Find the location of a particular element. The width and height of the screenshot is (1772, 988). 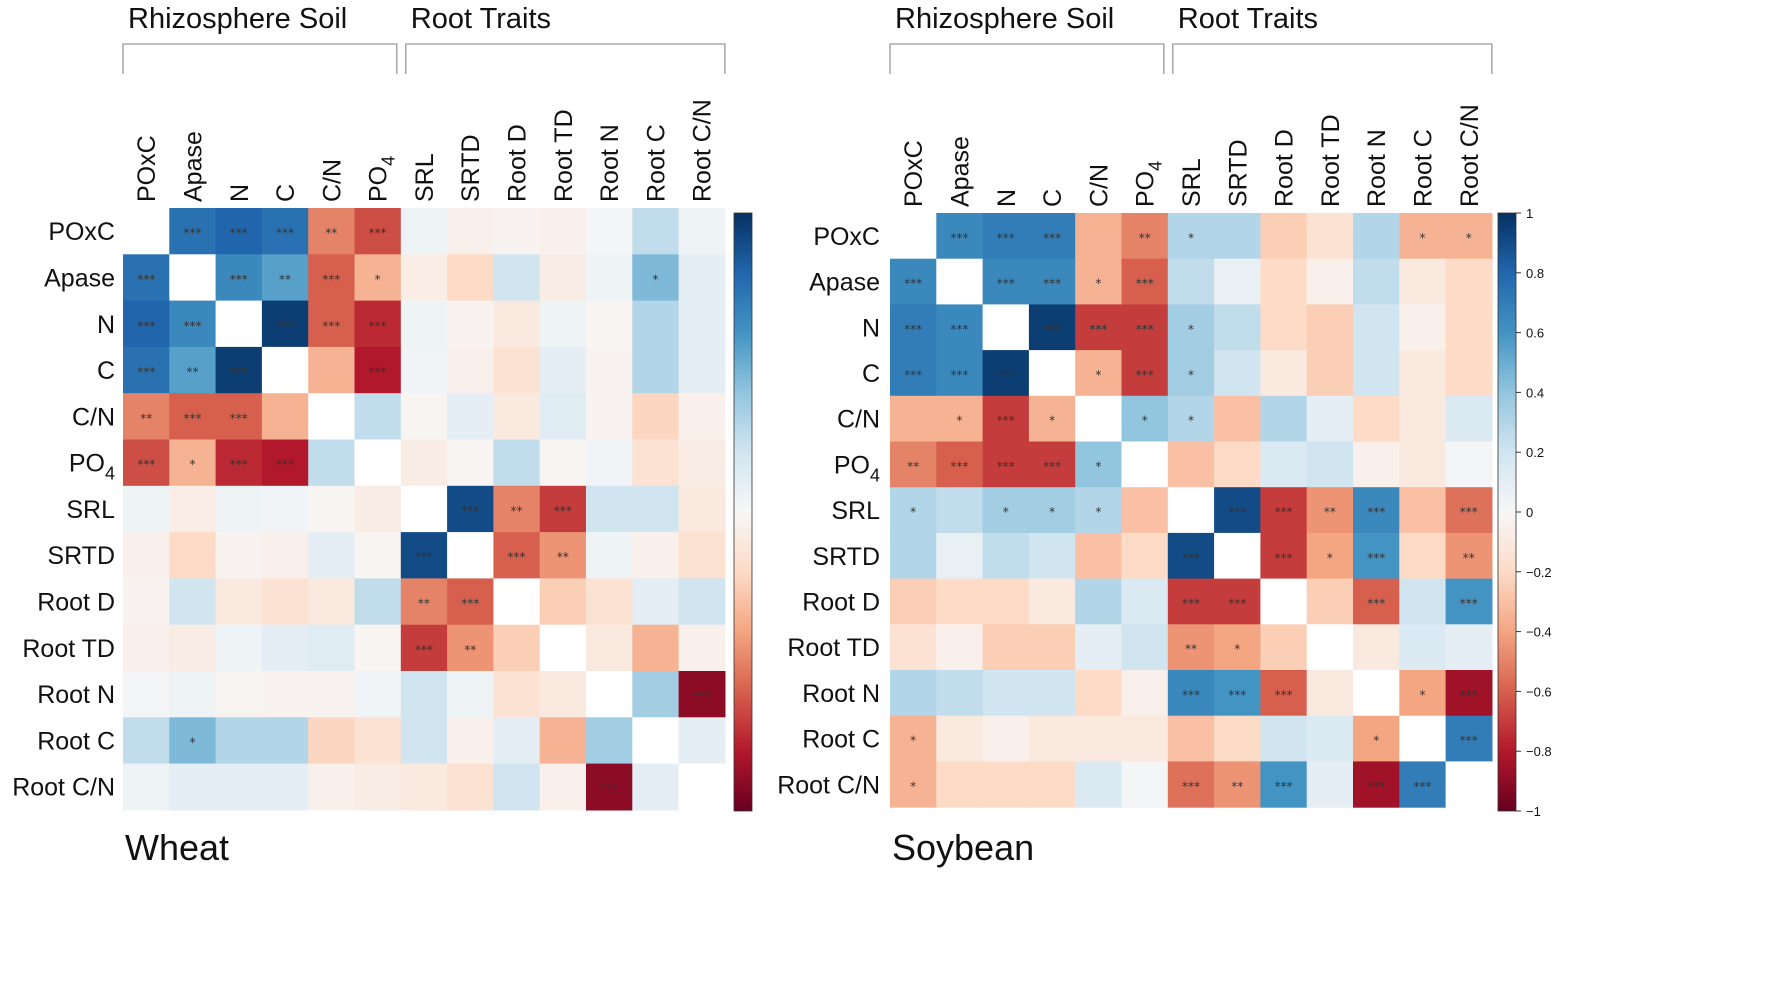

colorbar-tick-label: −0.4 is located at coordinates (1539, 632).